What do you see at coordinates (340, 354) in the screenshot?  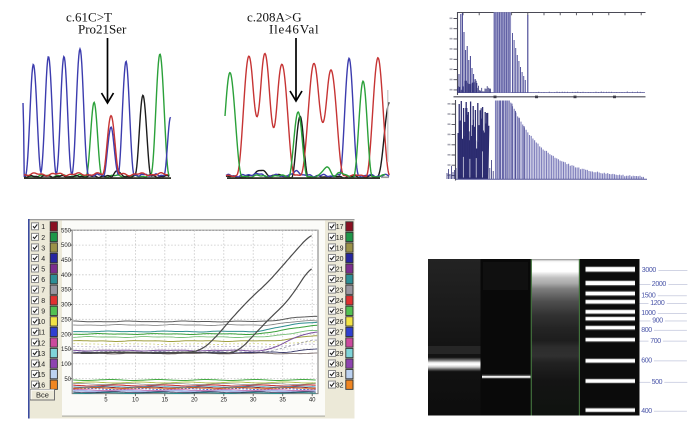 I see `svg-text: 29` at bounding box center [340, 354].